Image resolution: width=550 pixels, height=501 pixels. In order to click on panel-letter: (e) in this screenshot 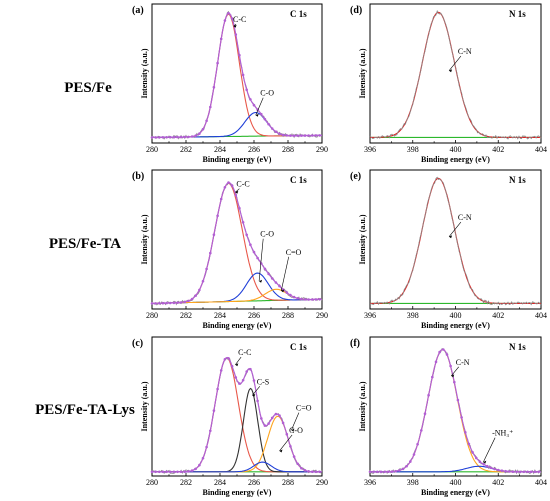, I will do `click(355, 176)`.